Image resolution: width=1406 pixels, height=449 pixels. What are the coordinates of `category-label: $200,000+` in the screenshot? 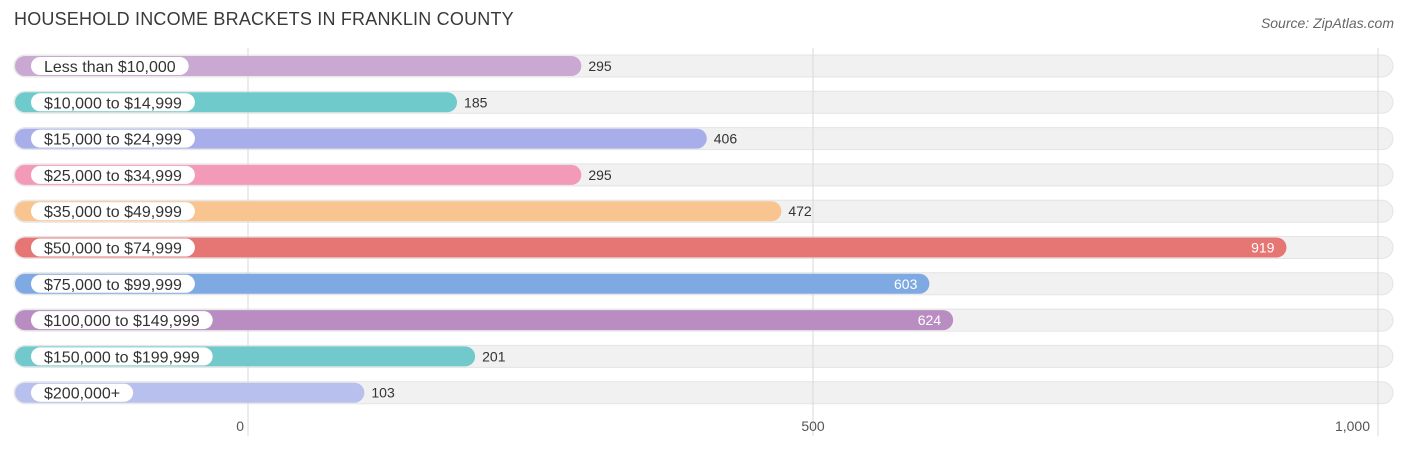 It's located at (82, 394).